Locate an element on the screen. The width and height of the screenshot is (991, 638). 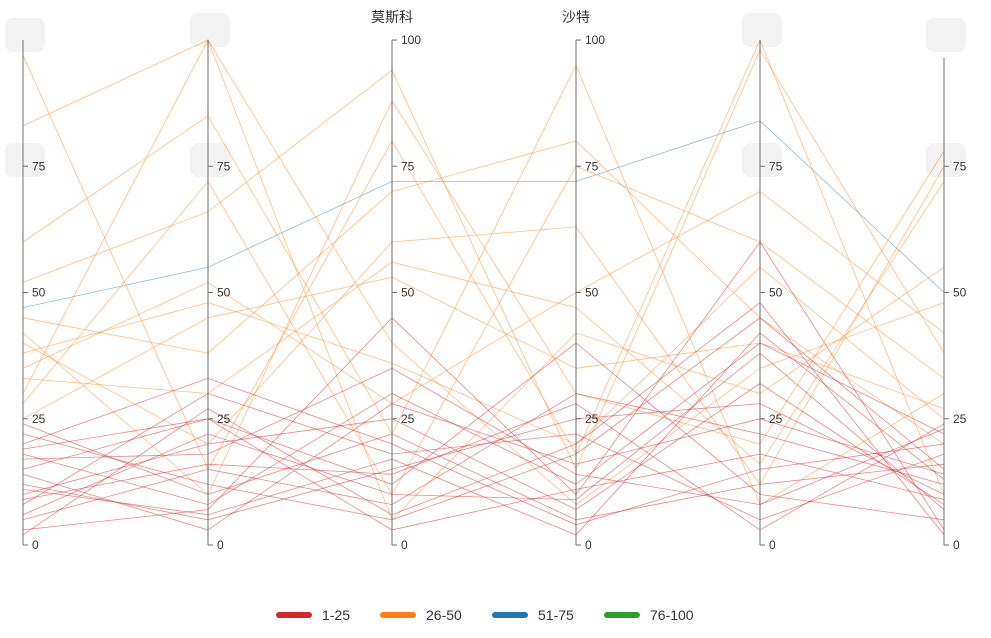
axis-1-tick-label-0: 0 is located at coordinates (220, 545).